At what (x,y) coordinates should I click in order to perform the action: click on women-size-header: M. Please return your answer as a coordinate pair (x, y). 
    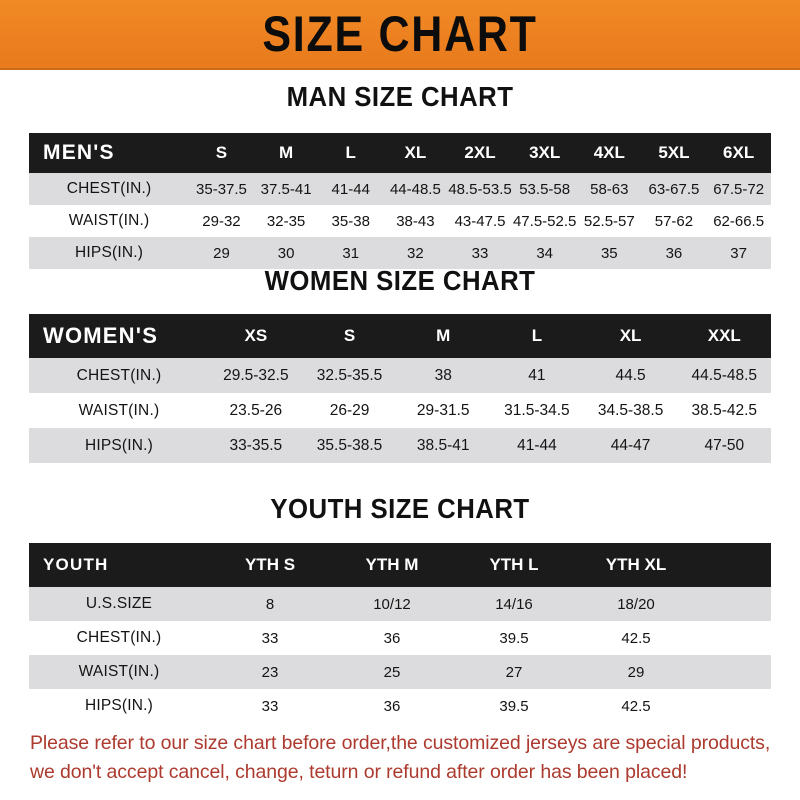
    Looking at the image, I should click on (443, 335).